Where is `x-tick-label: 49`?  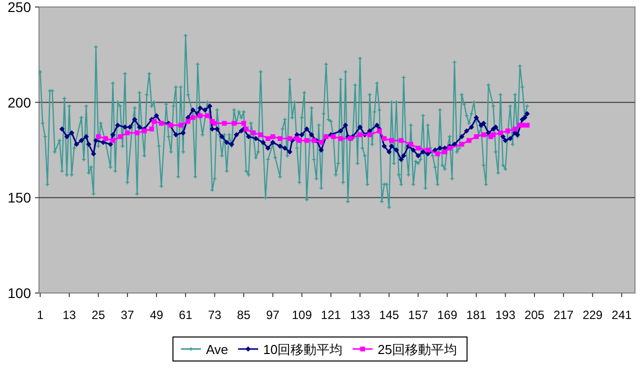
x-tick-label: 49 is located at coordinates (157, 315).